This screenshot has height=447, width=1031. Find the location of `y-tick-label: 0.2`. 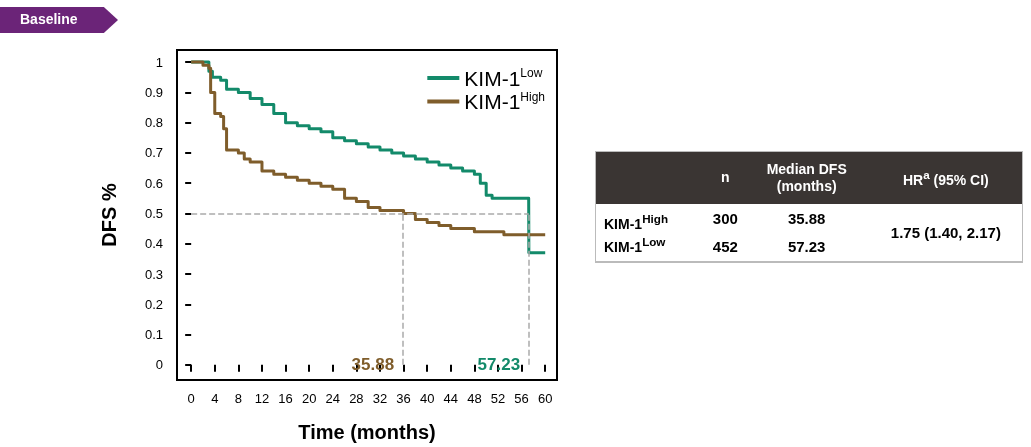

y-tick-label: 0.2 is located at coordinates (153, 304).